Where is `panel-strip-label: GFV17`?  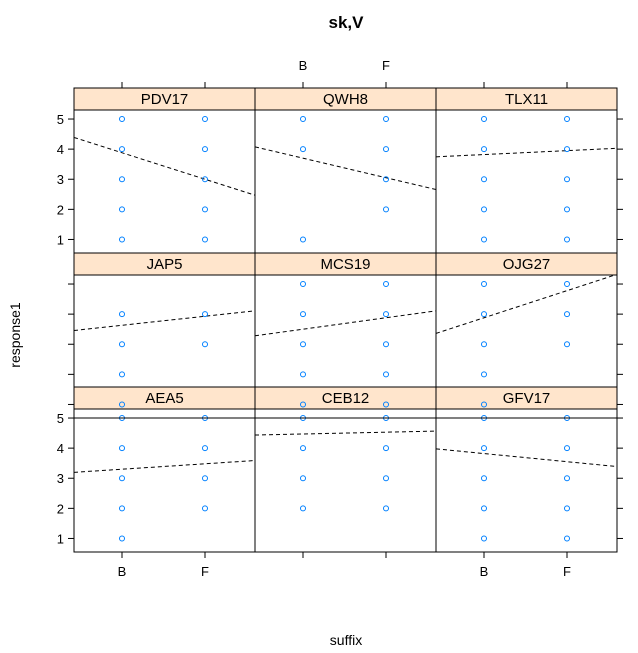 panel-strip-label: GFV17 is located at coordinates (527, 398).